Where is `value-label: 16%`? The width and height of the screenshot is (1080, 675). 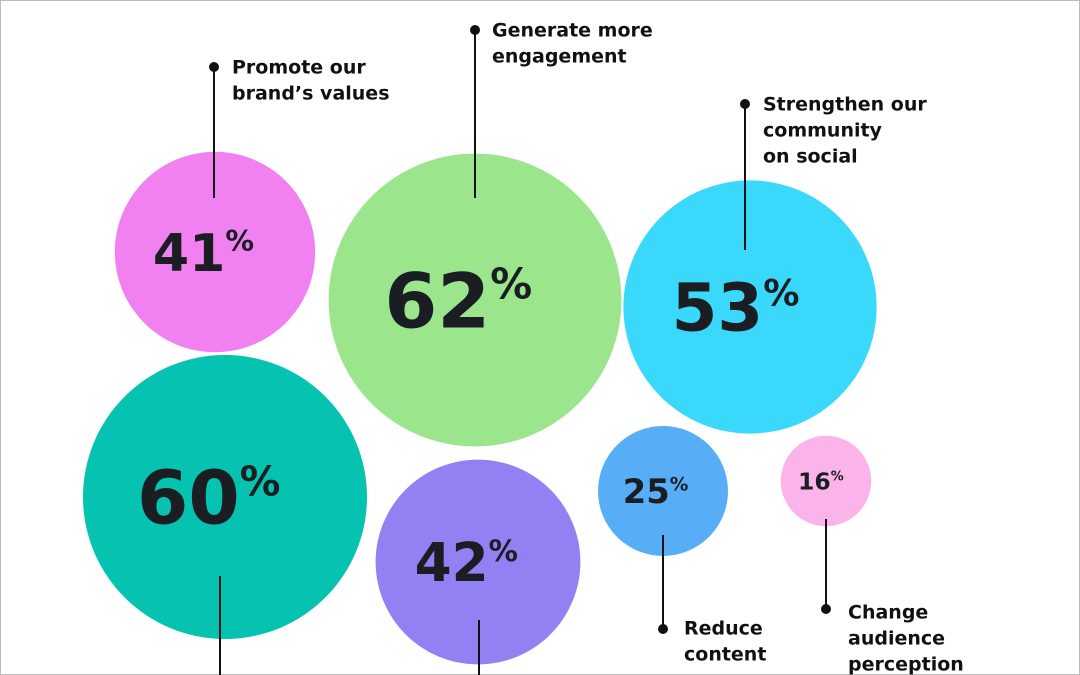 value-label: 16% is located at coordinates (821, 481).